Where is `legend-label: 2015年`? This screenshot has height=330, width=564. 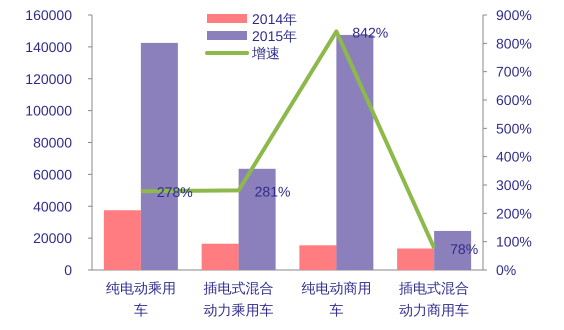
legend-label: 2015年 is located at coordinates (275, 36).